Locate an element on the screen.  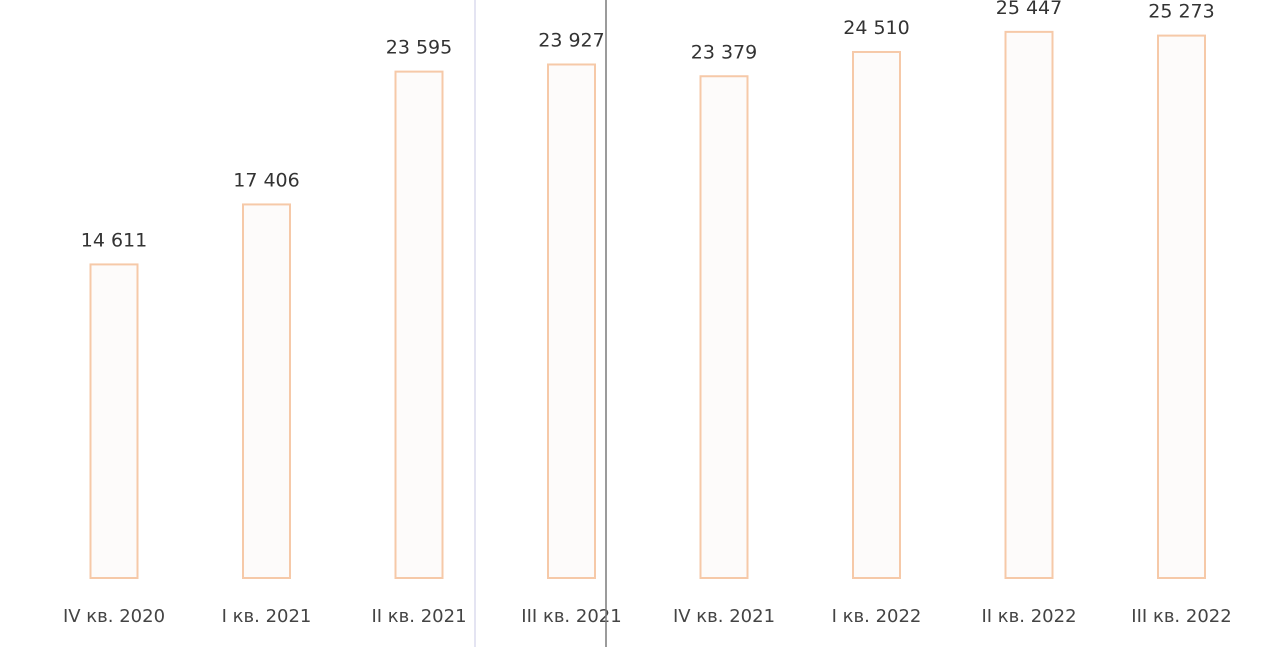
category-label: I кв. 2022 is located at coordinates (877, 616).